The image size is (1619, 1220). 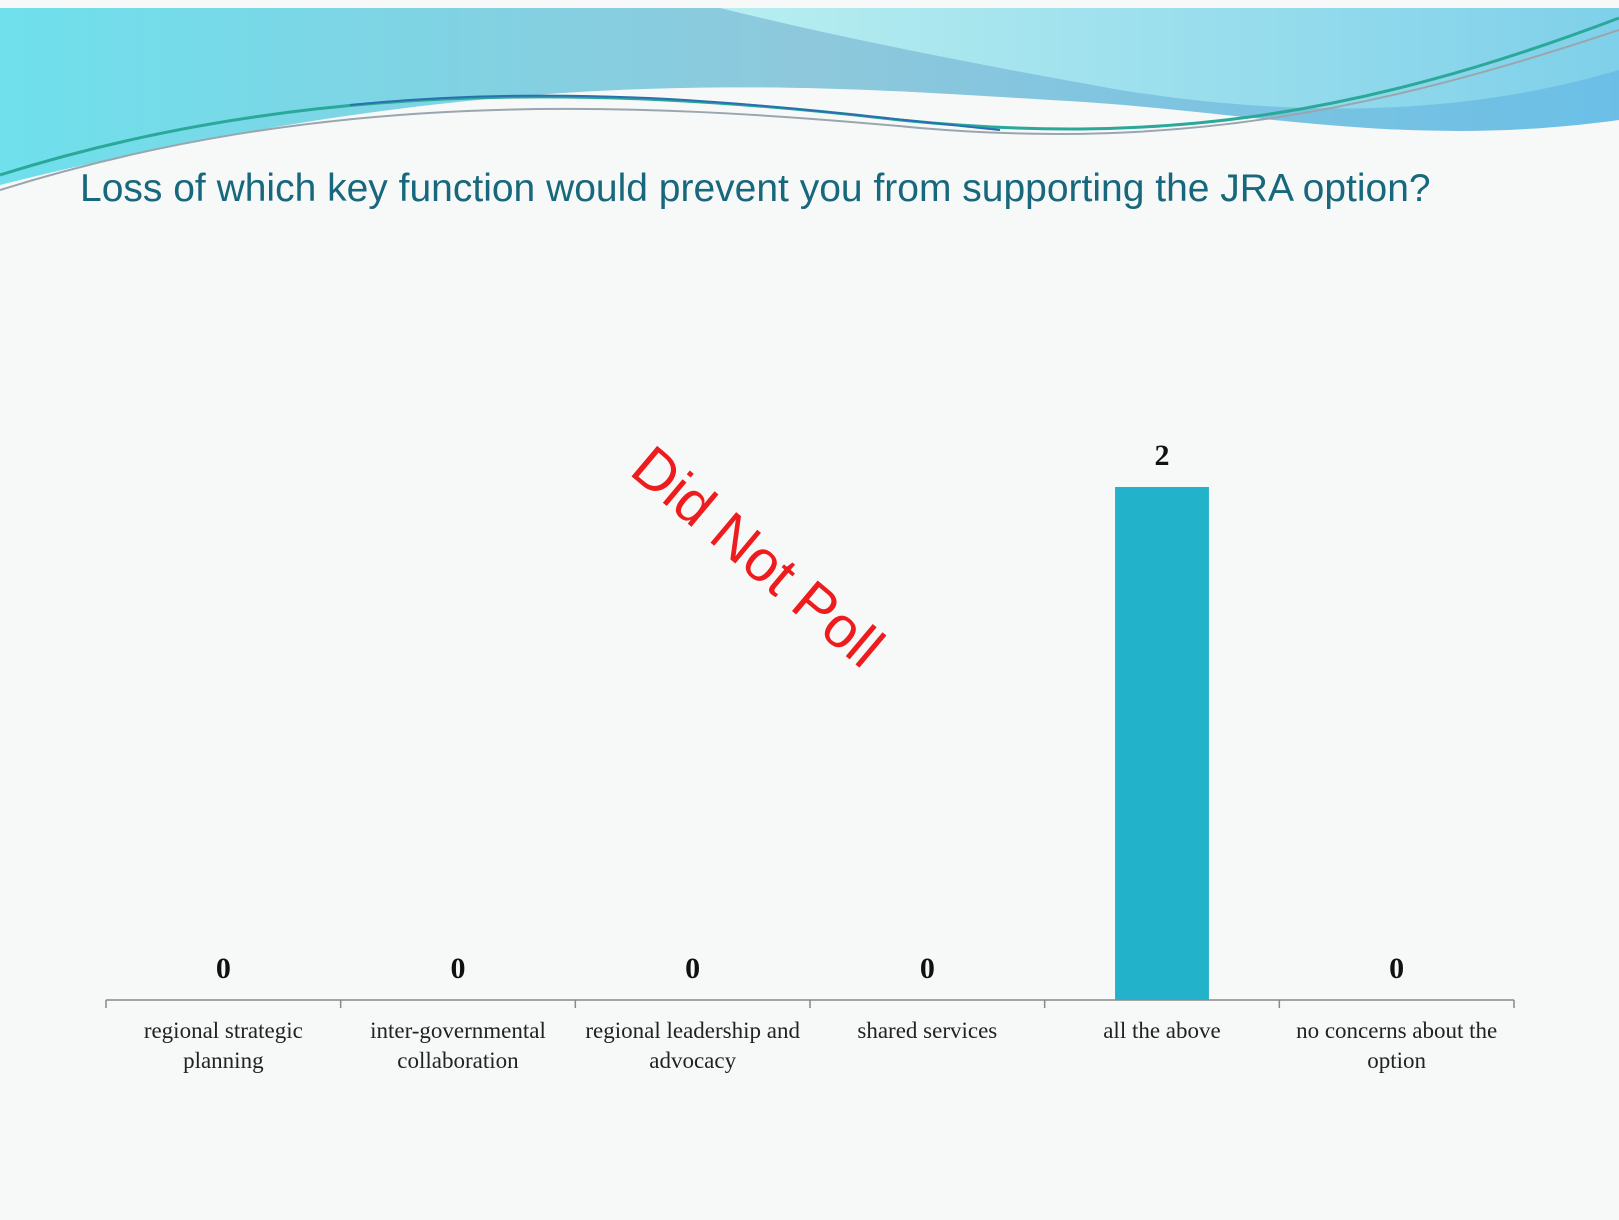 What do you see at coordinates (692, 1045) in the screenshot?
I see `x-tick-label: regional leadership and advocacy` at bounding box center [692, 1045].